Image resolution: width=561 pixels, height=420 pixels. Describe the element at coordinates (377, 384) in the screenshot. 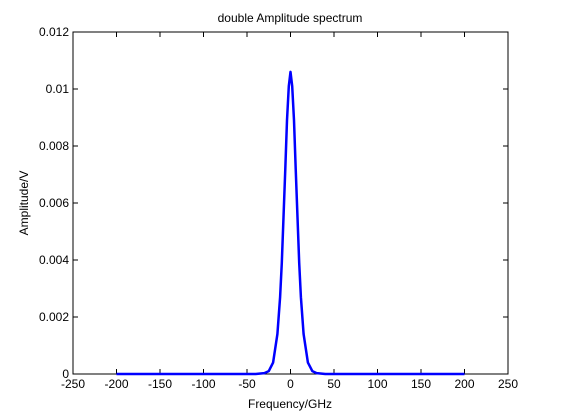

I see `x-tick-label: 100` at that location.